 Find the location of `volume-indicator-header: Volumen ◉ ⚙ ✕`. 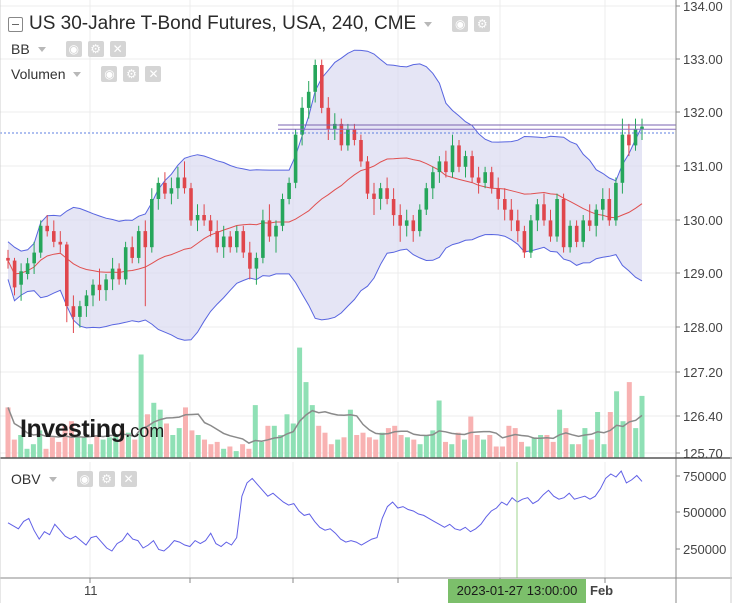

volume-indicator-header: Volumen ◉ ⚙ ✕ is located at coordinates (86, 74).